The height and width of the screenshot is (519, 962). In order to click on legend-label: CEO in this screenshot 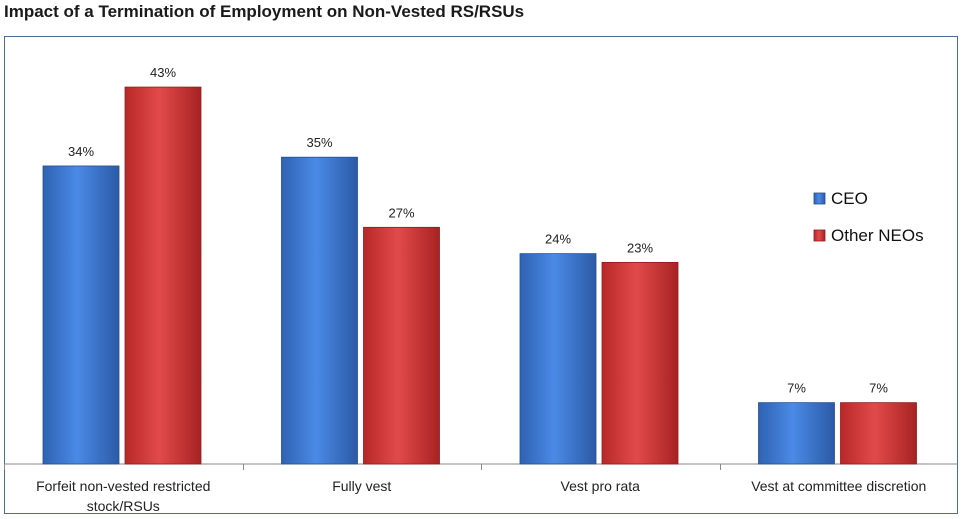, I will do `click(849, 198)`.